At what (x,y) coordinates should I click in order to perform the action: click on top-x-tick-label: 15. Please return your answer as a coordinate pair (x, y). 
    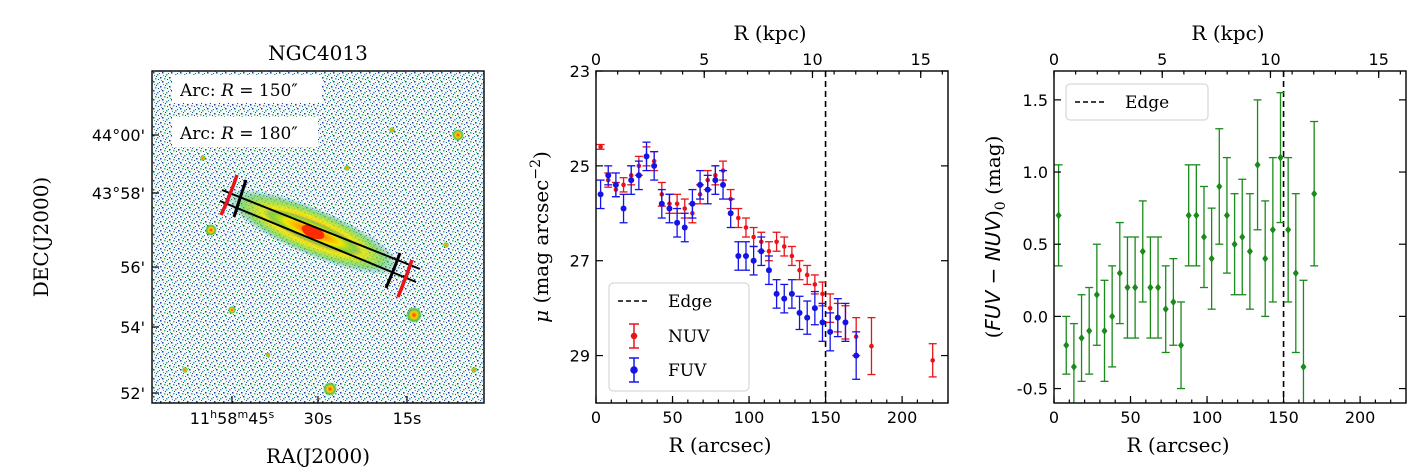
    Looking at the image, I should click on (921, 59).